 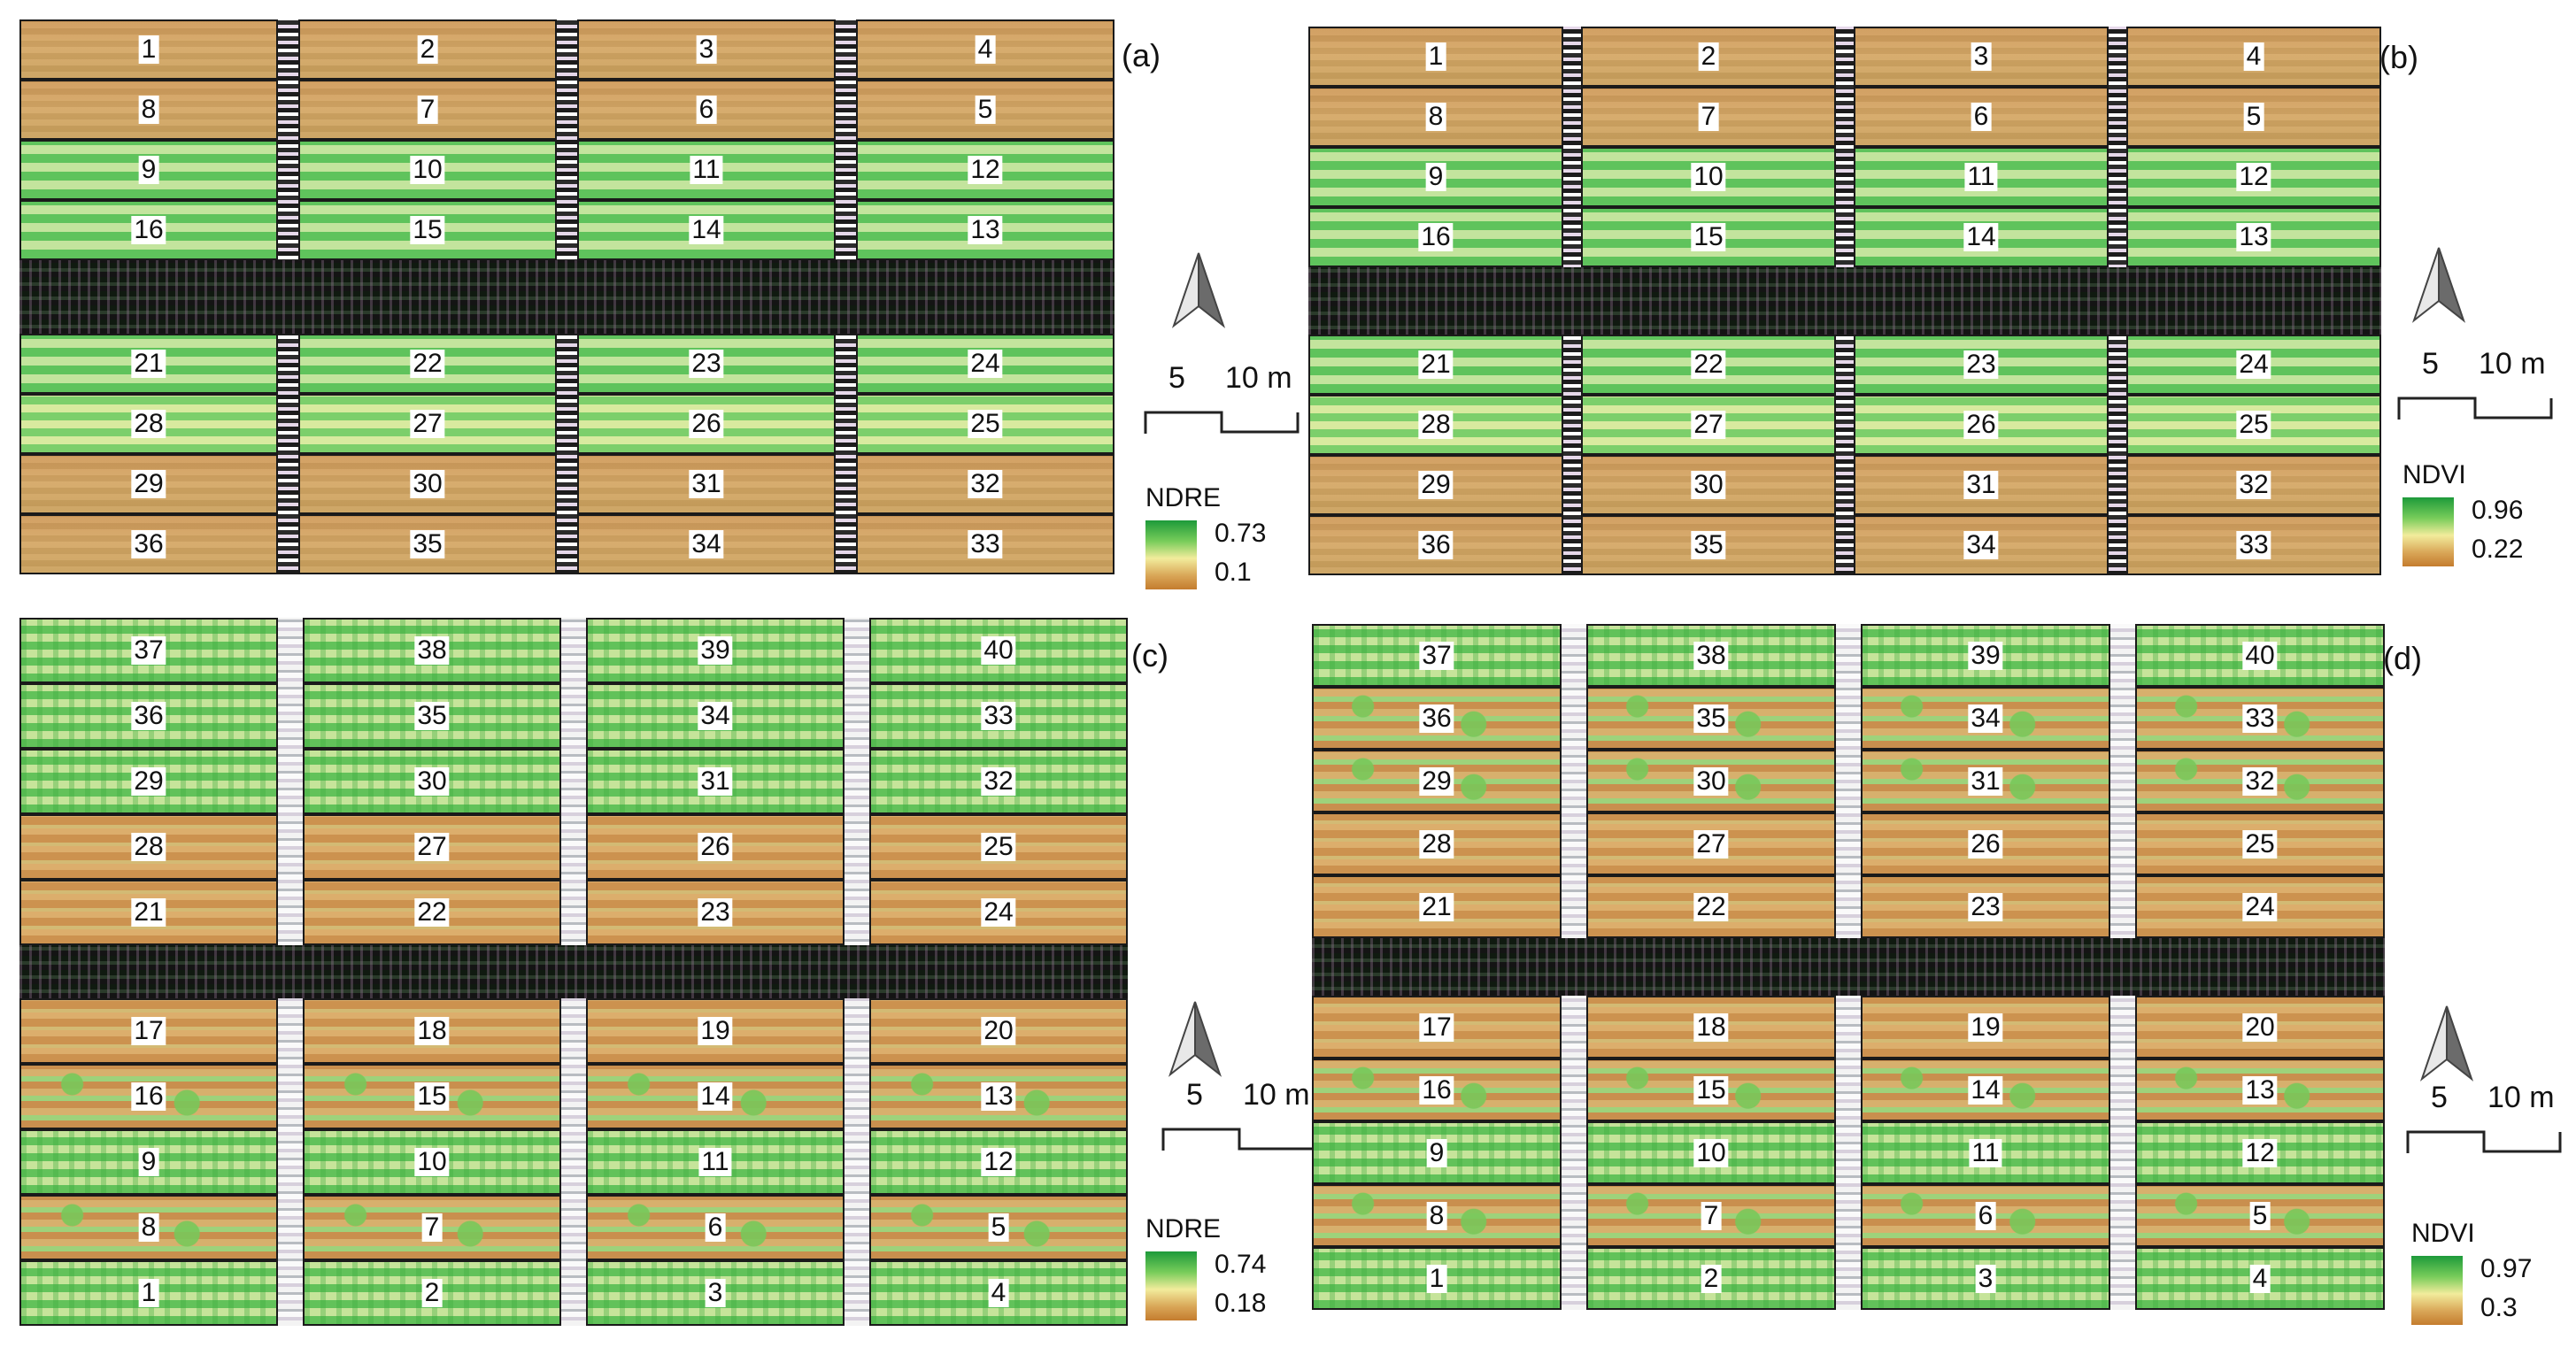 What do you see at coordinates (715, 650) in the screenshot?
I see `plot-number: 39` at bounding box center [715, 650].